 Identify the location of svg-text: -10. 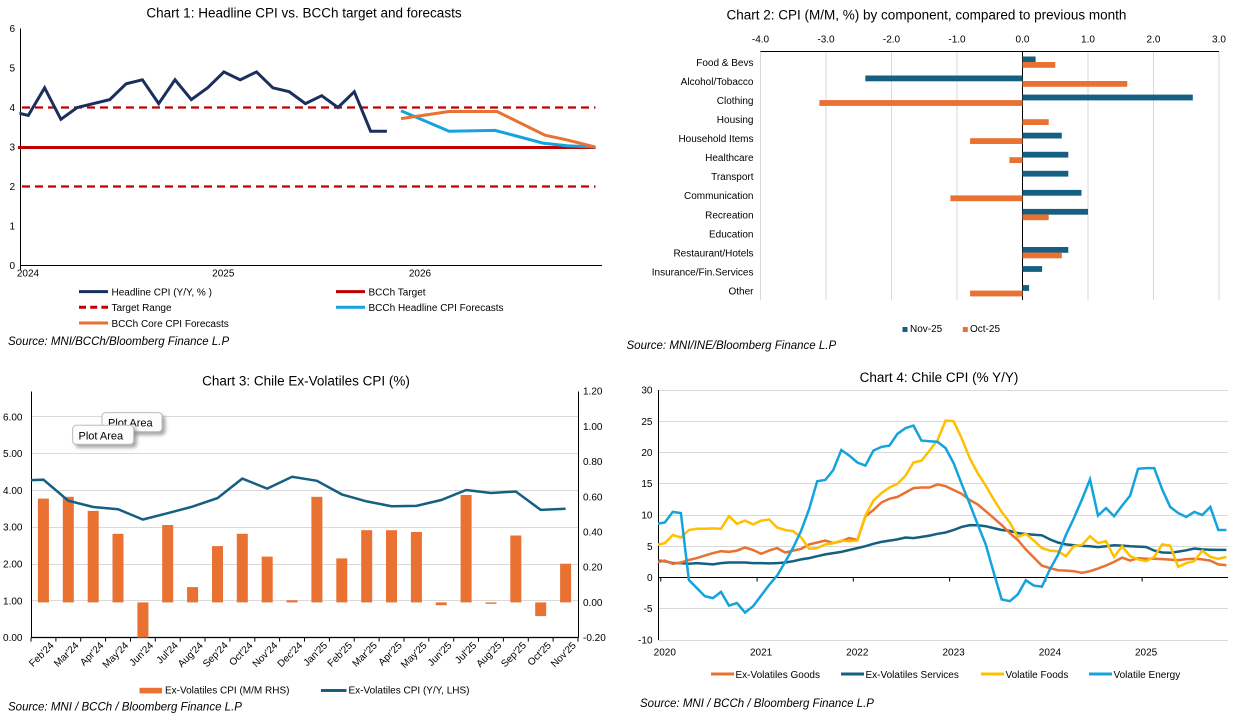
(645, 641).